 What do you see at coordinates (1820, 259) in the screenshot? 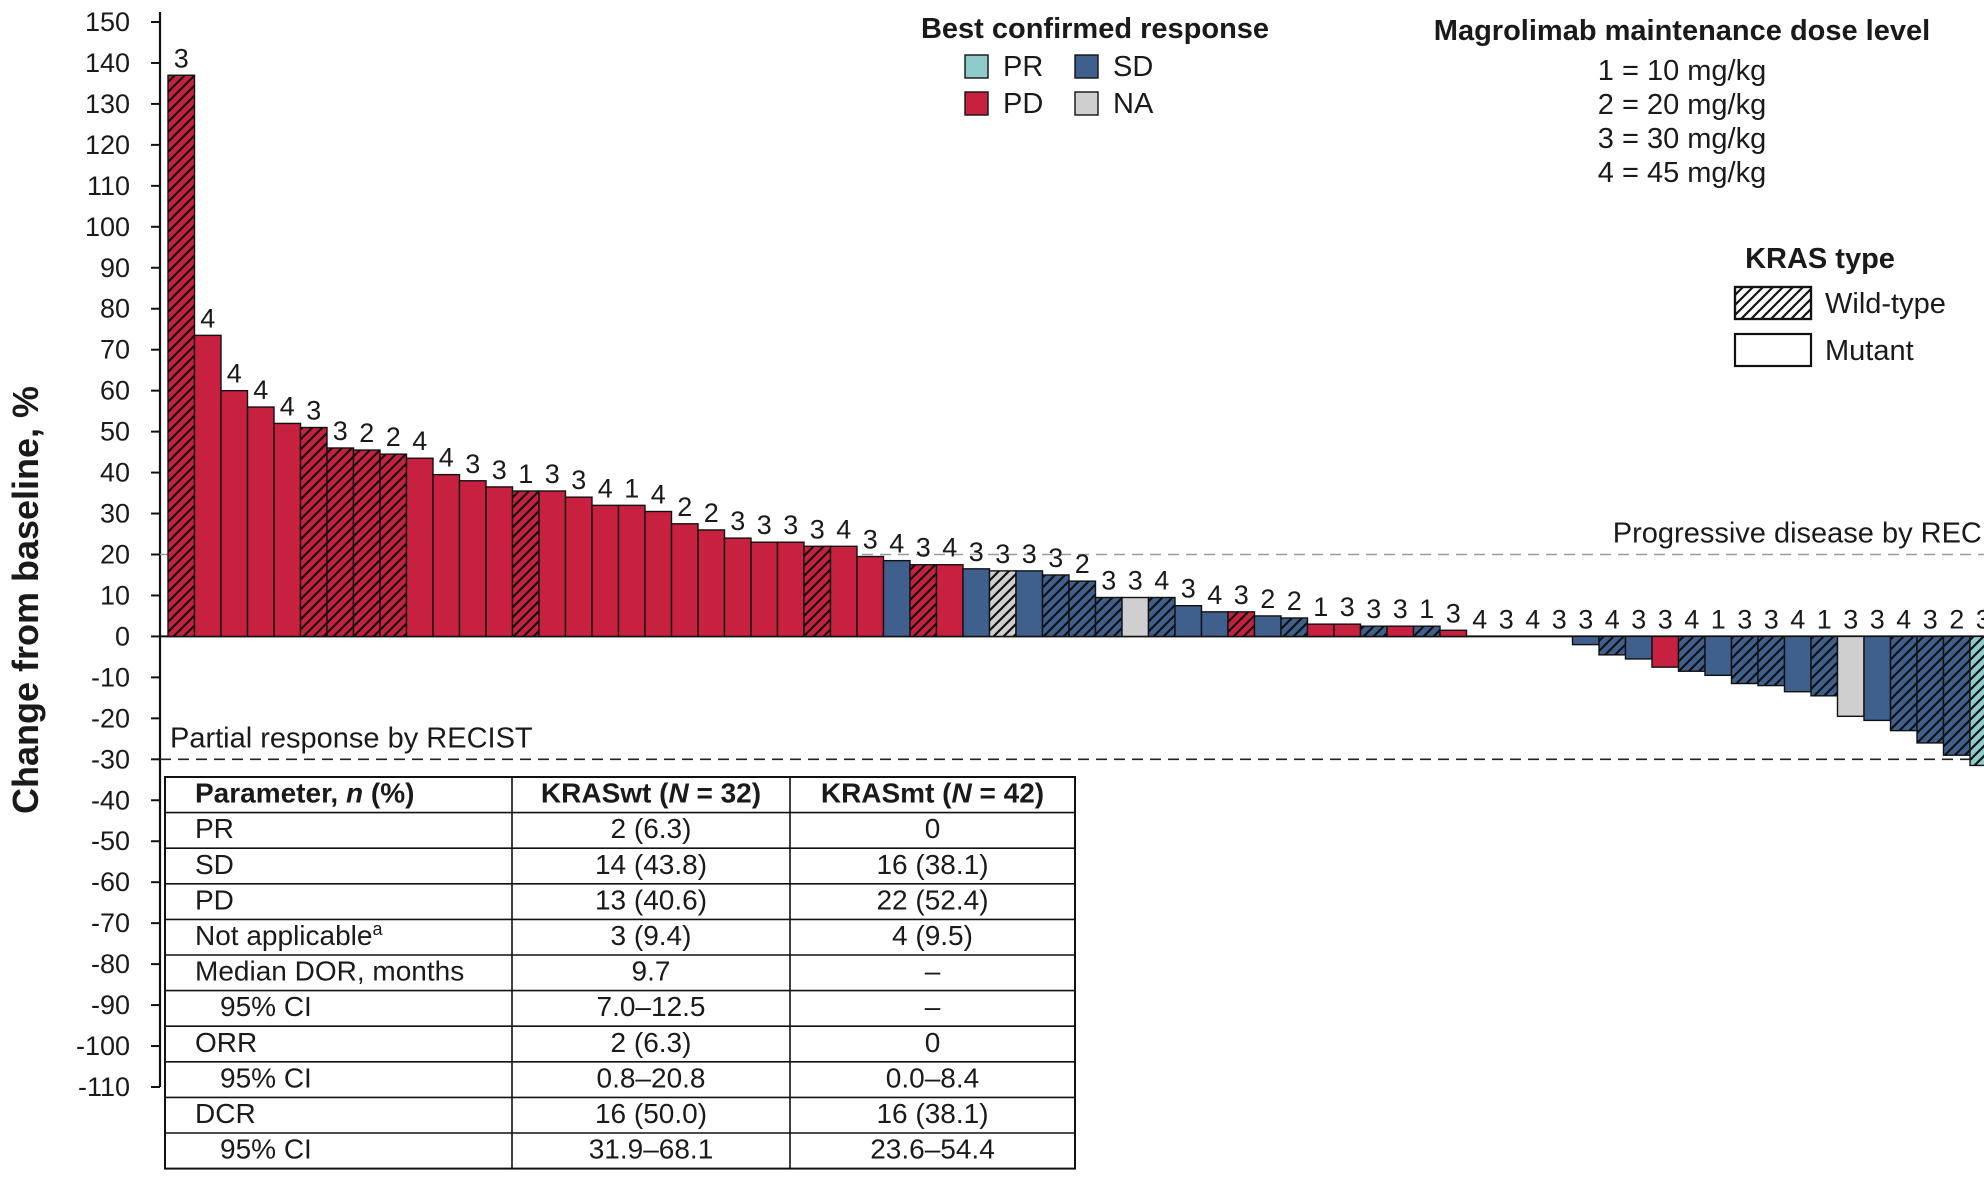
I see `kras-legend-title: KRAS type` at bounding box center [1820, 259].